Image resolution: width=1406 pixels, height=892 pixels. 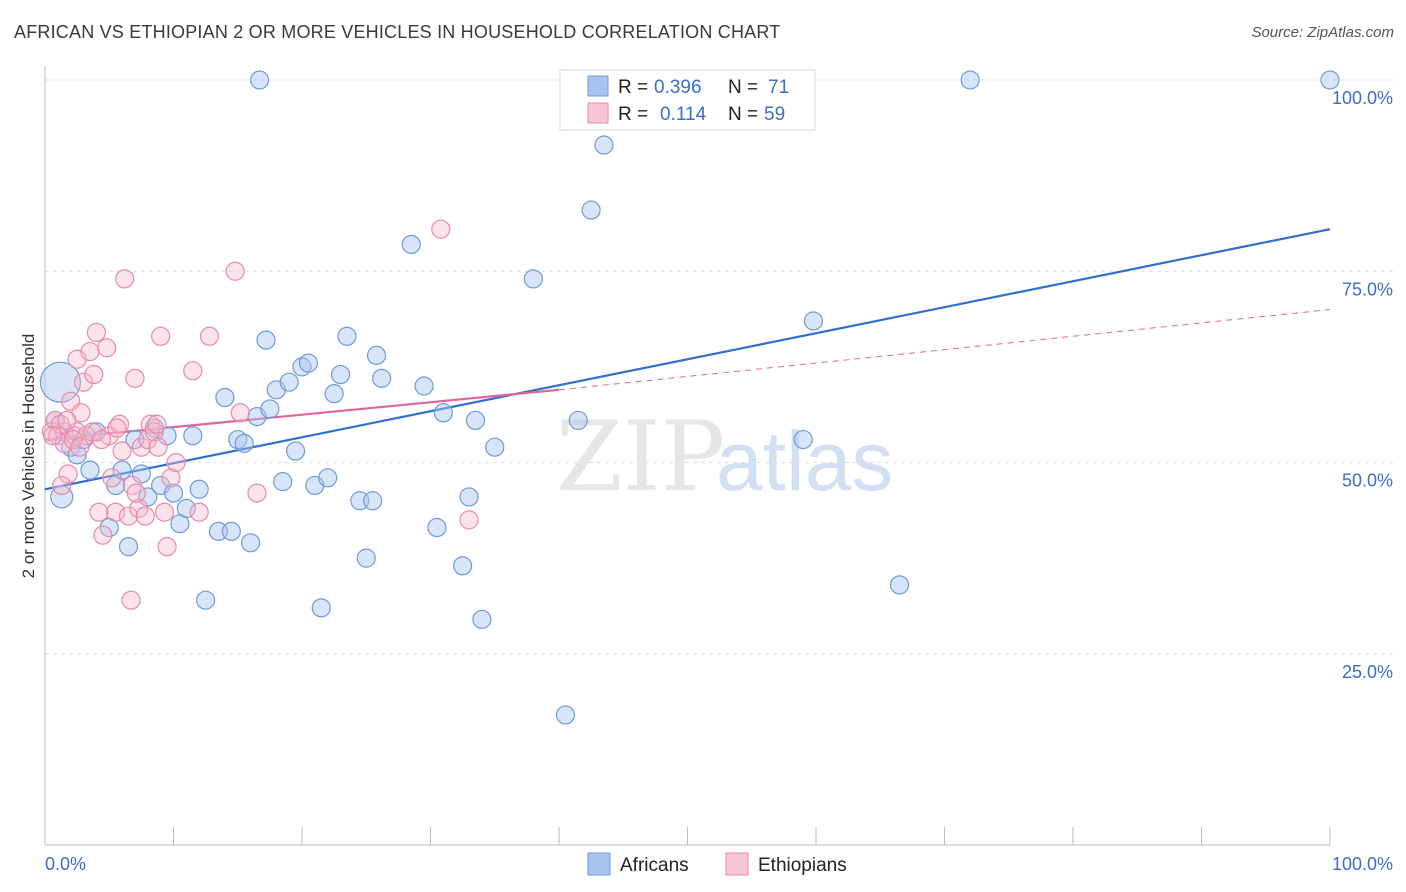 What do you see at coordinates (1362, 385) in the screenshot?
I see `y-tick-labels: 25.0% 50.0% 75.0% 100.0%` at bounding box center [1362, 385].